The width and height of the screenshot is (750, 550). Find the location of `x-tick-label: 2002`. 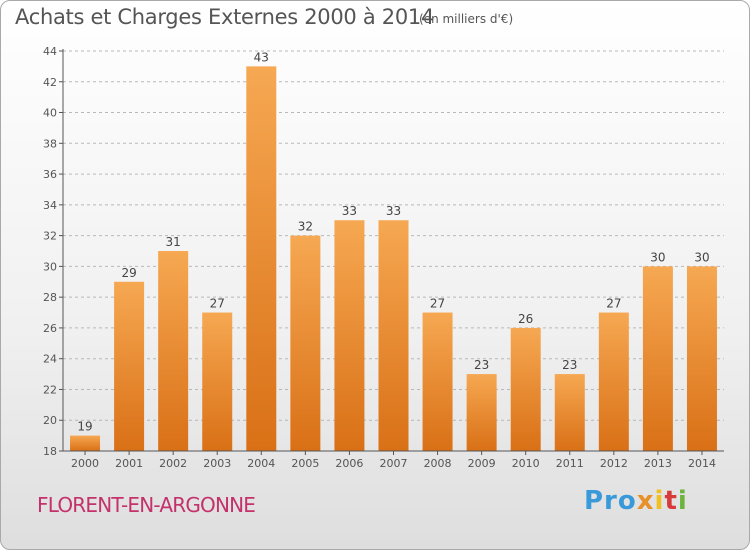

x-tick-label: 2002 is located at coordinates (173, 463).